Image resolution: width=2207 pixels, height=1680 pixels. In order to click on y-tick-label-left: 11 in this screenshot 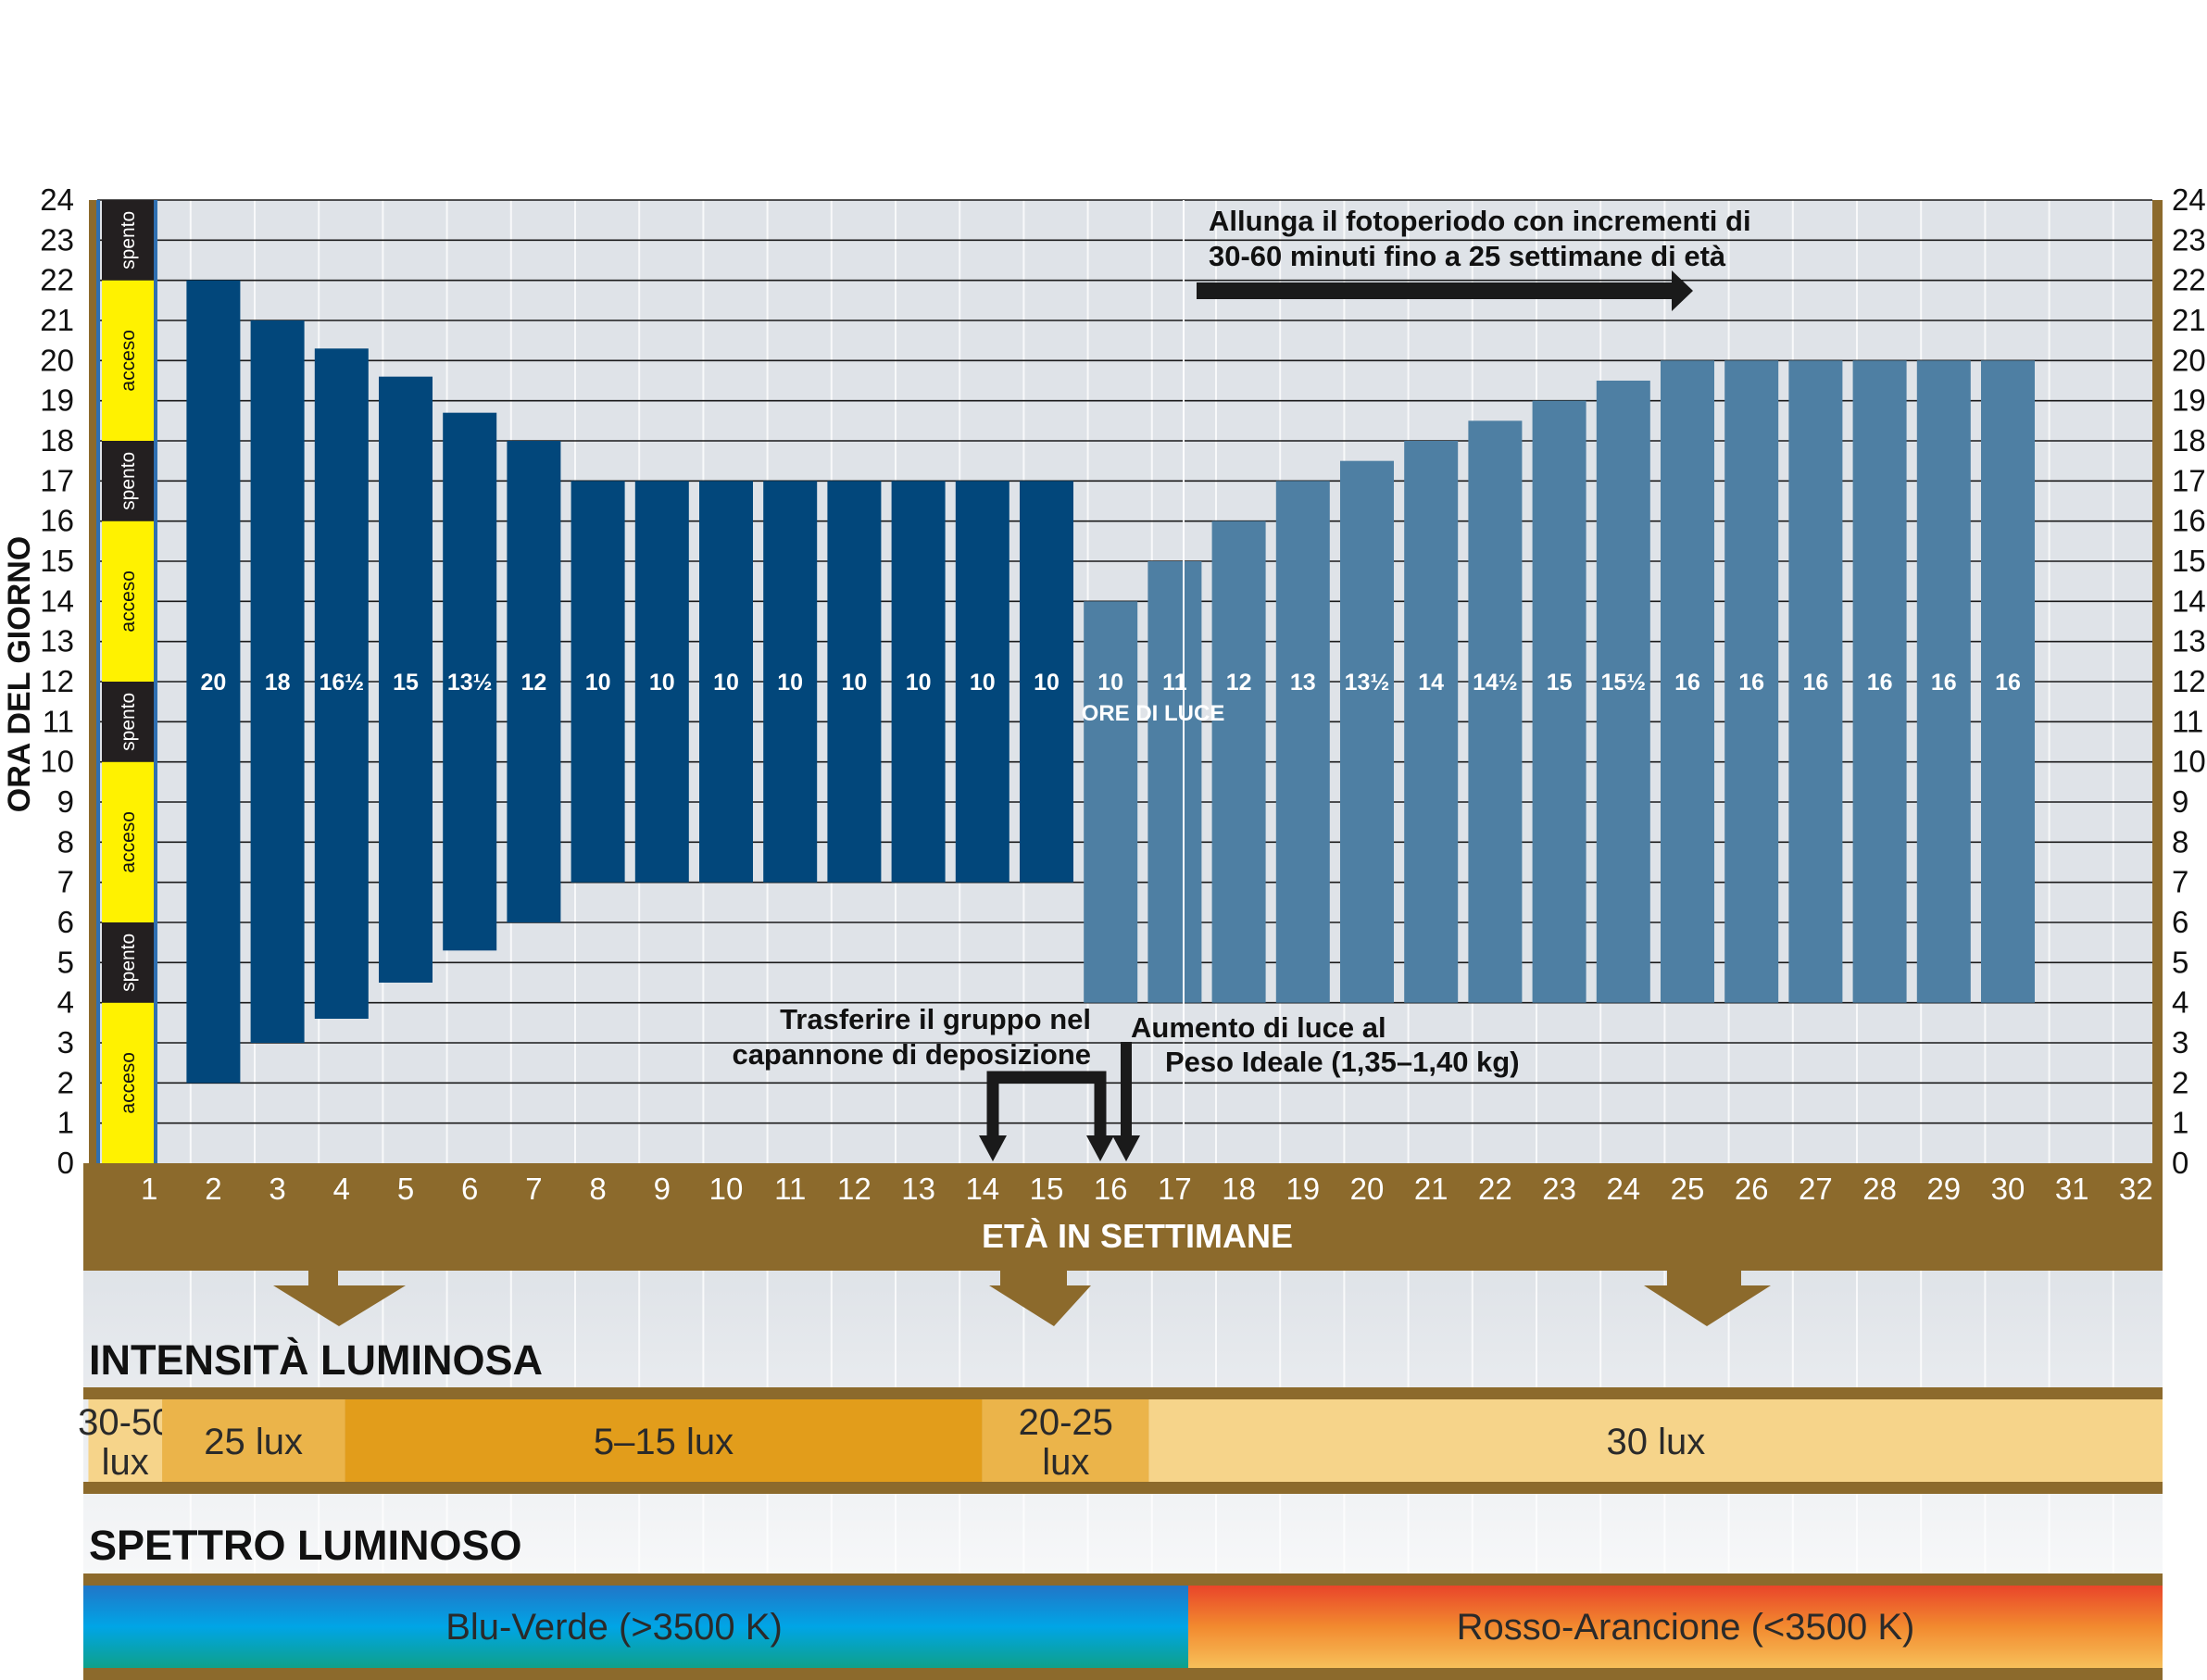, I will do `click(59, 721)`.